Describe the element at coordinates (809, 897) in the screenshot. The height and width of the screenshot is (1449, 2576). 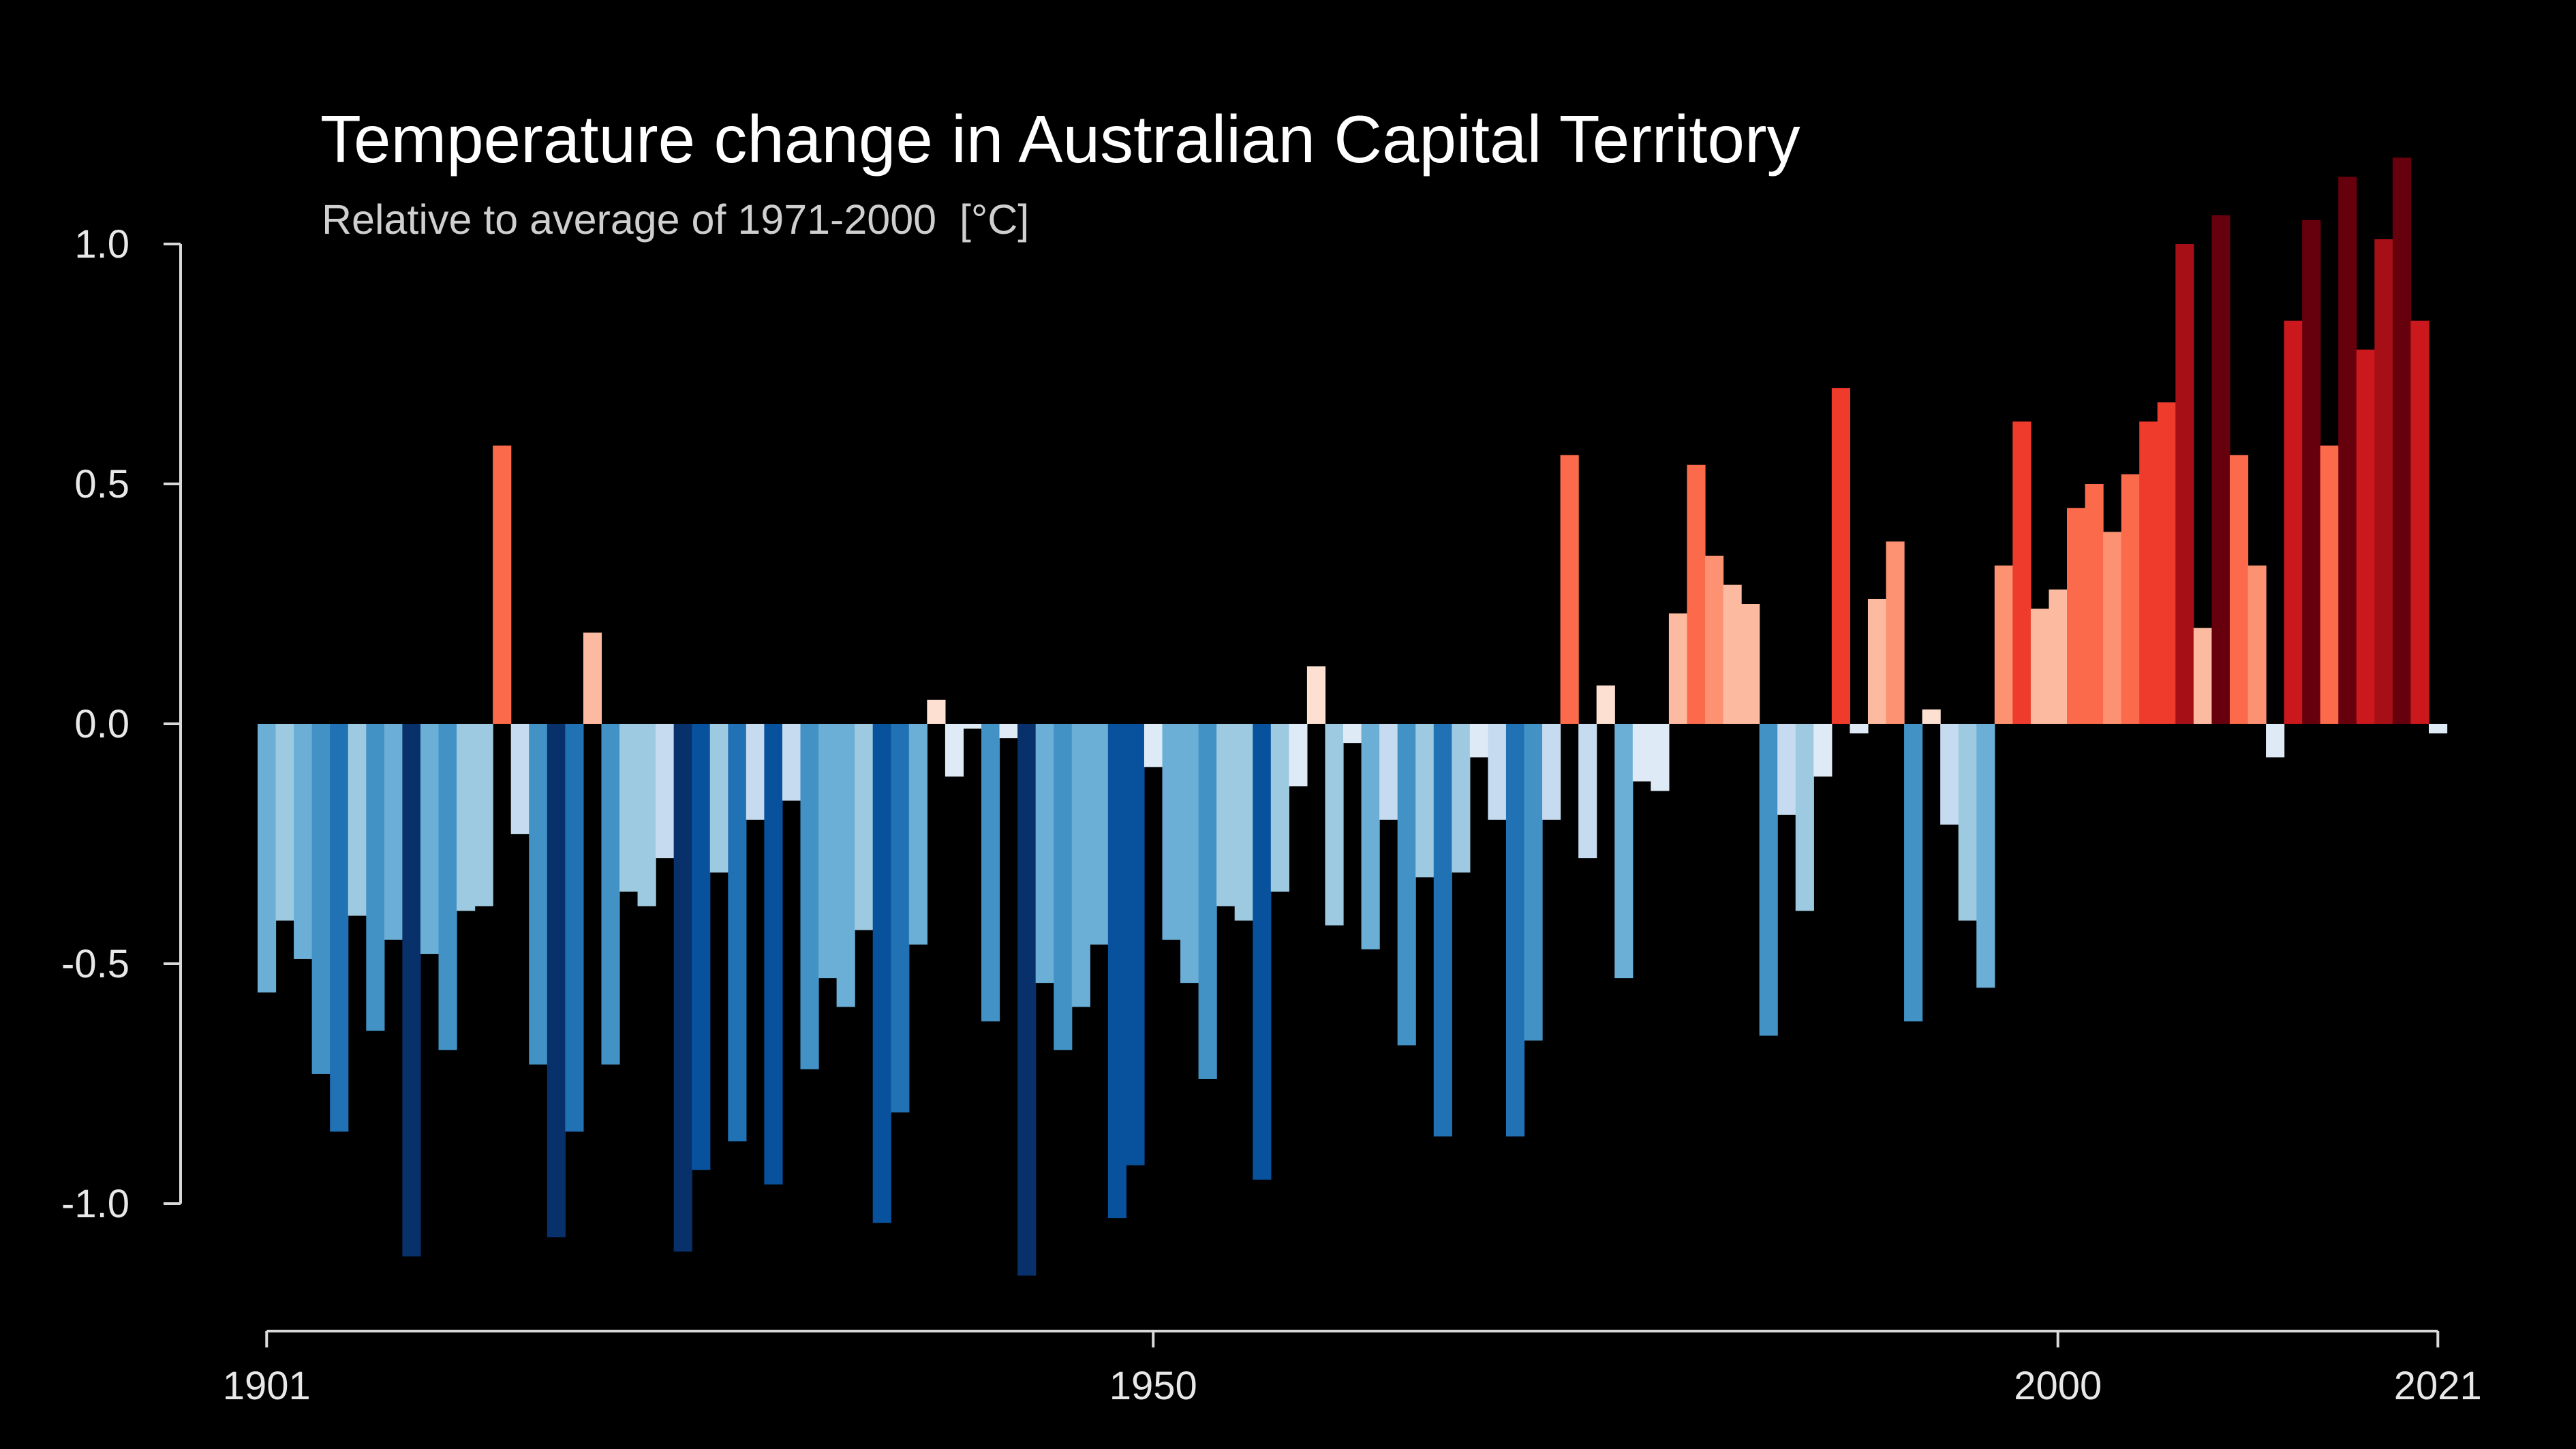
I see `bar-1931` at that location.